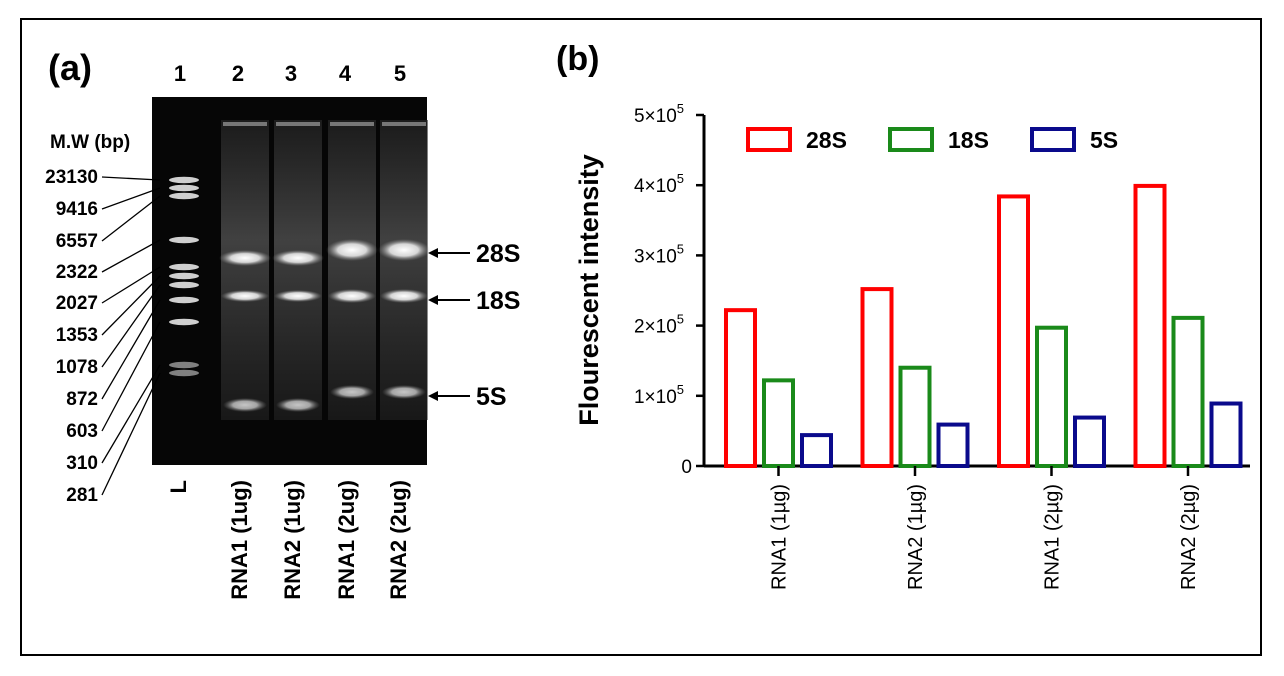 The width and height of the screenshot is (1284, 676). What do you see at coordinates (577, 59) in the screenshot?
I see `panel-b-label: (b)` at bounding box center [577, 59].